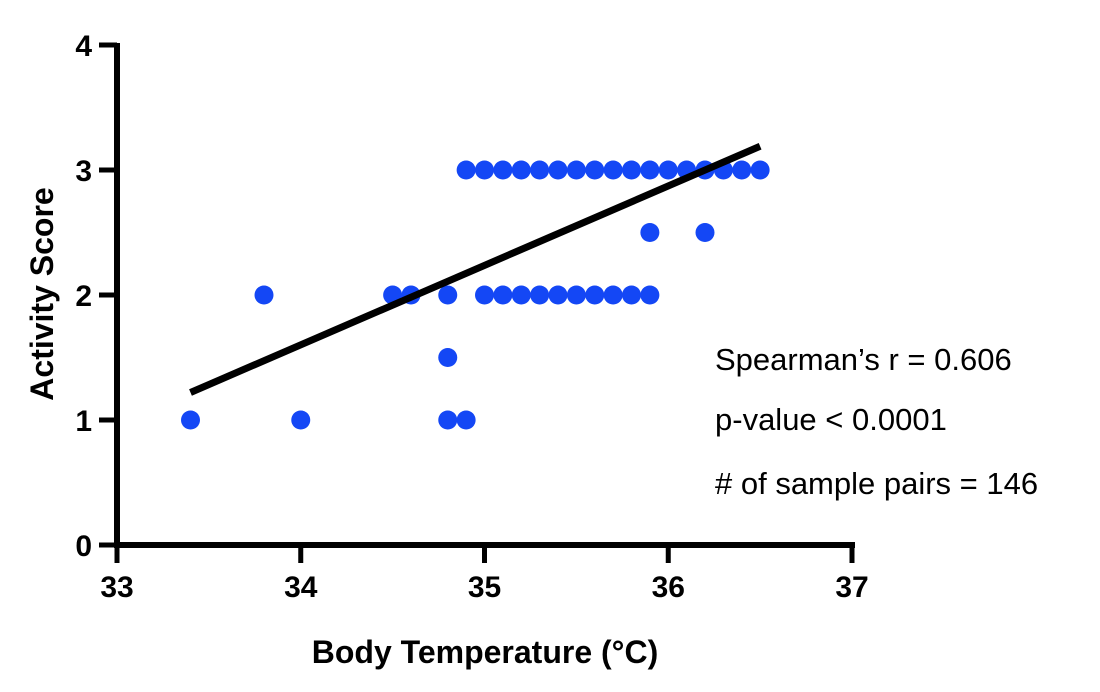 The image size is (1100, 692). Describe the element at coordinates (831, 419) in the screenshot. I see `annotation-p-value: p-value < 0.0001` at that location.